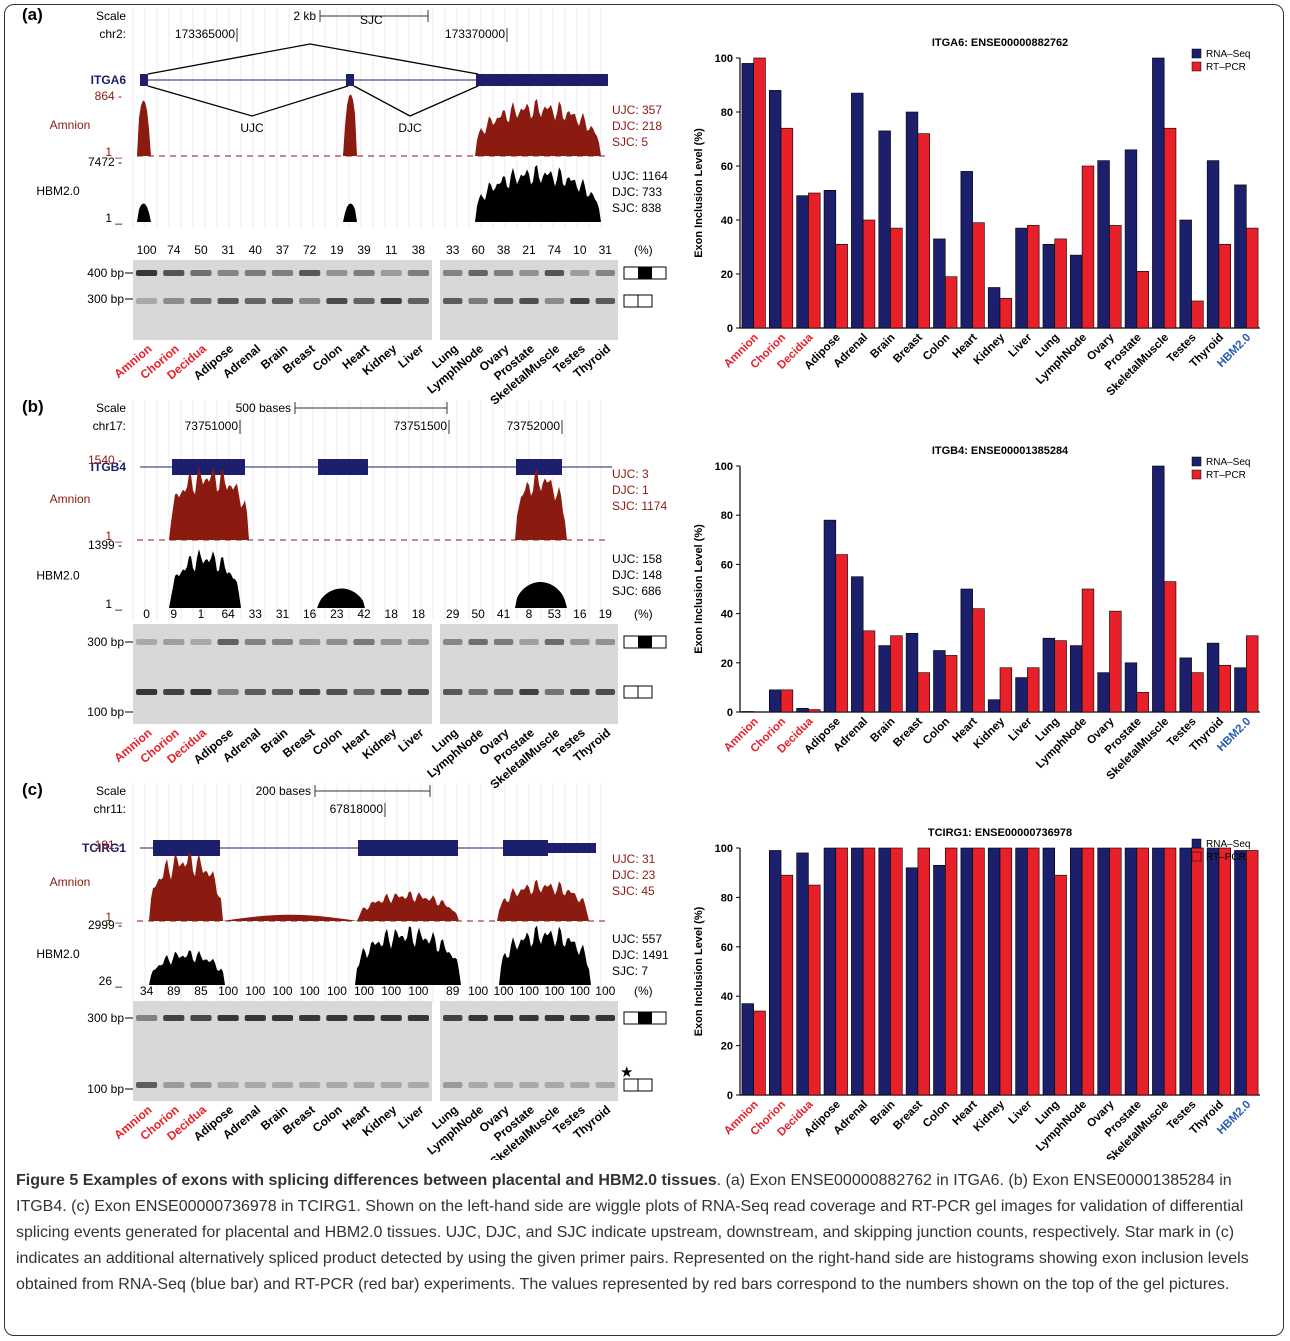 This screenshot has height=1341, width=1290. Describe the element at coordinates (58, 954) in the screenshot. I see `hbm-track-label: HBM2.0` at that location.